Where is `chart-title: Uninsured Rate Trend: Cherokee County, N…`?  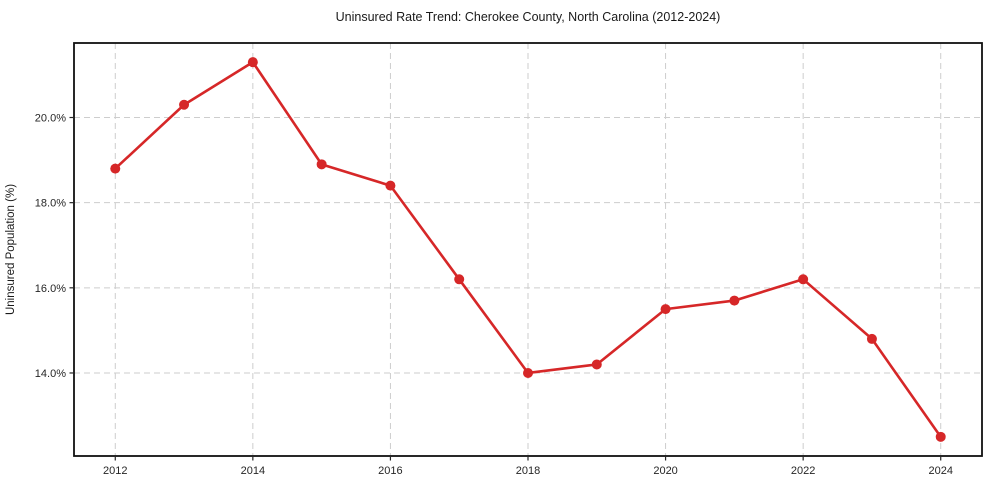 chart-title: Uninsured Rate Trend: Cherokee County, N… is located at coordinates (528, 17).